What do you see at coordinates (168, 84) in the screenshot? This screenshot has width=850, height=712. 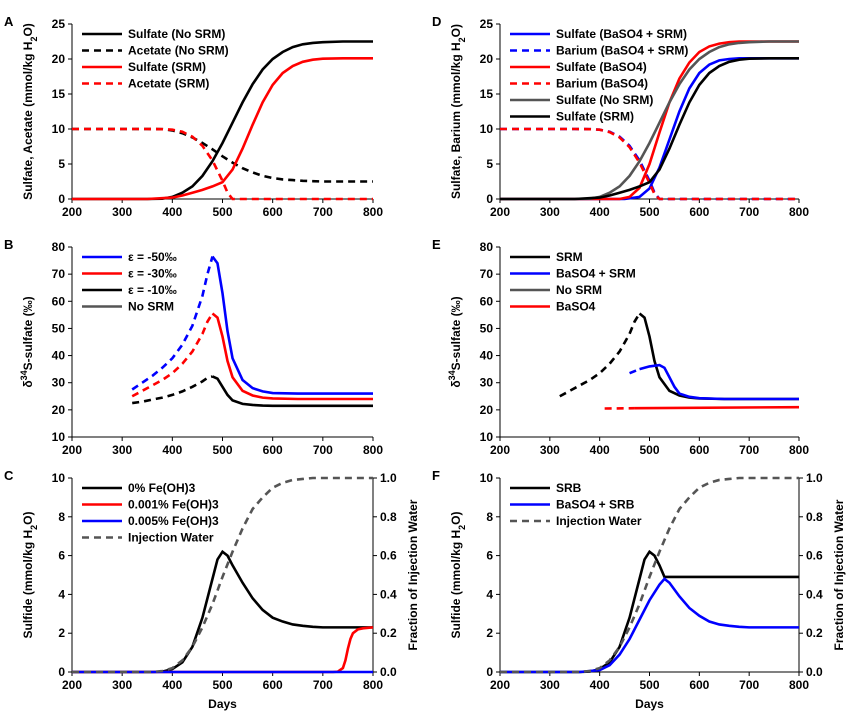 I see `legend-label: Acetate (SRM)` at bounding box center [168, 84].